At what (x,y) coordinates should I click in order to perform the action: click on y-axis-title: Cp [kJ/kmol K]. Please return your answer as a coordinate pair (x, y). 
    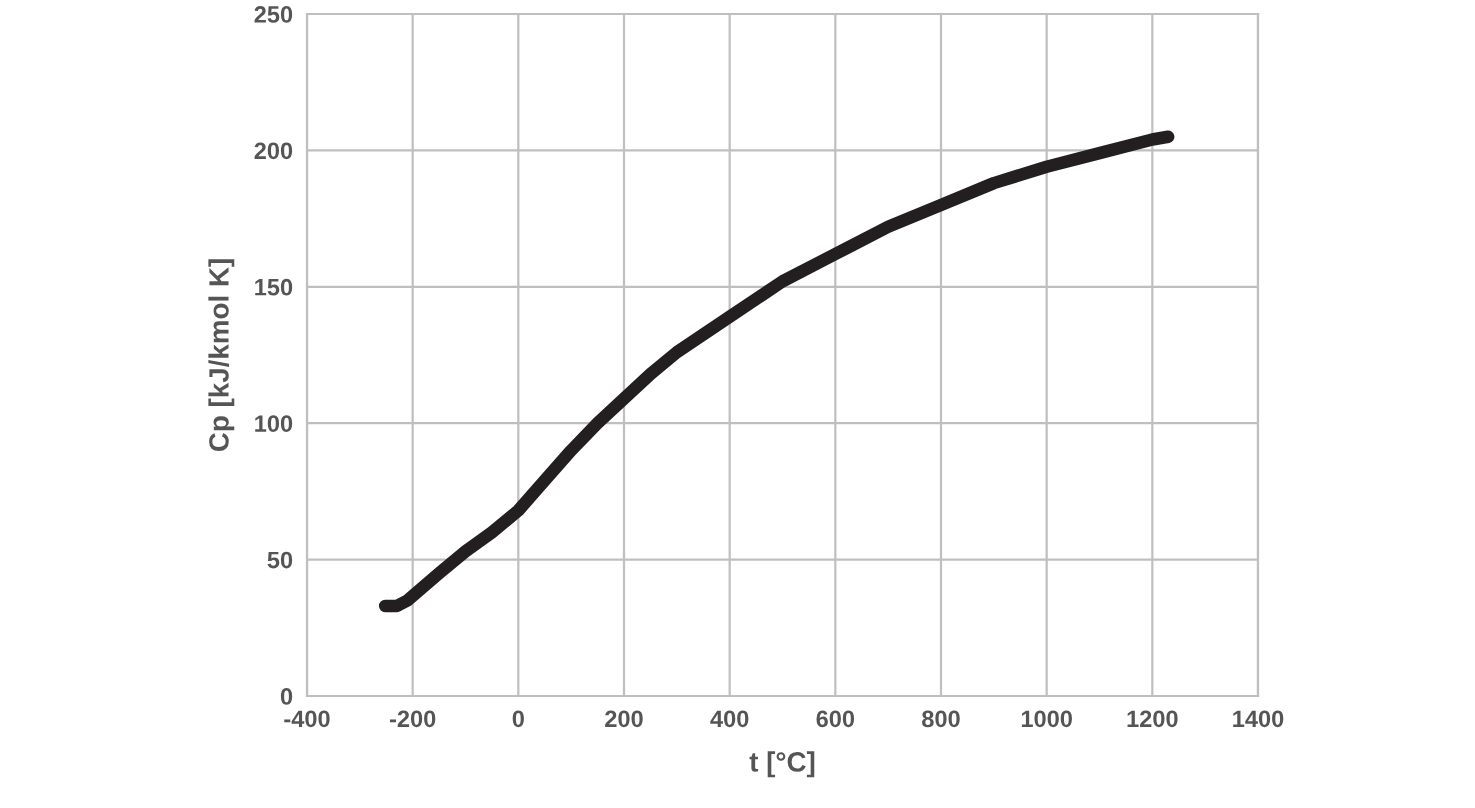
    Looking at the image, I should click on (221, 355).